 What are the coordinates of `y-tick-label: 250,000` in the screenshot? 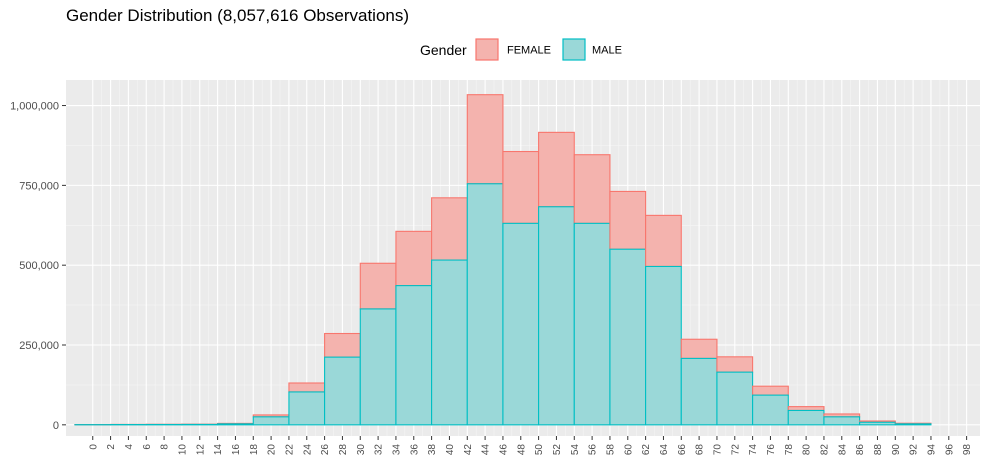 It's located at (39, 346).